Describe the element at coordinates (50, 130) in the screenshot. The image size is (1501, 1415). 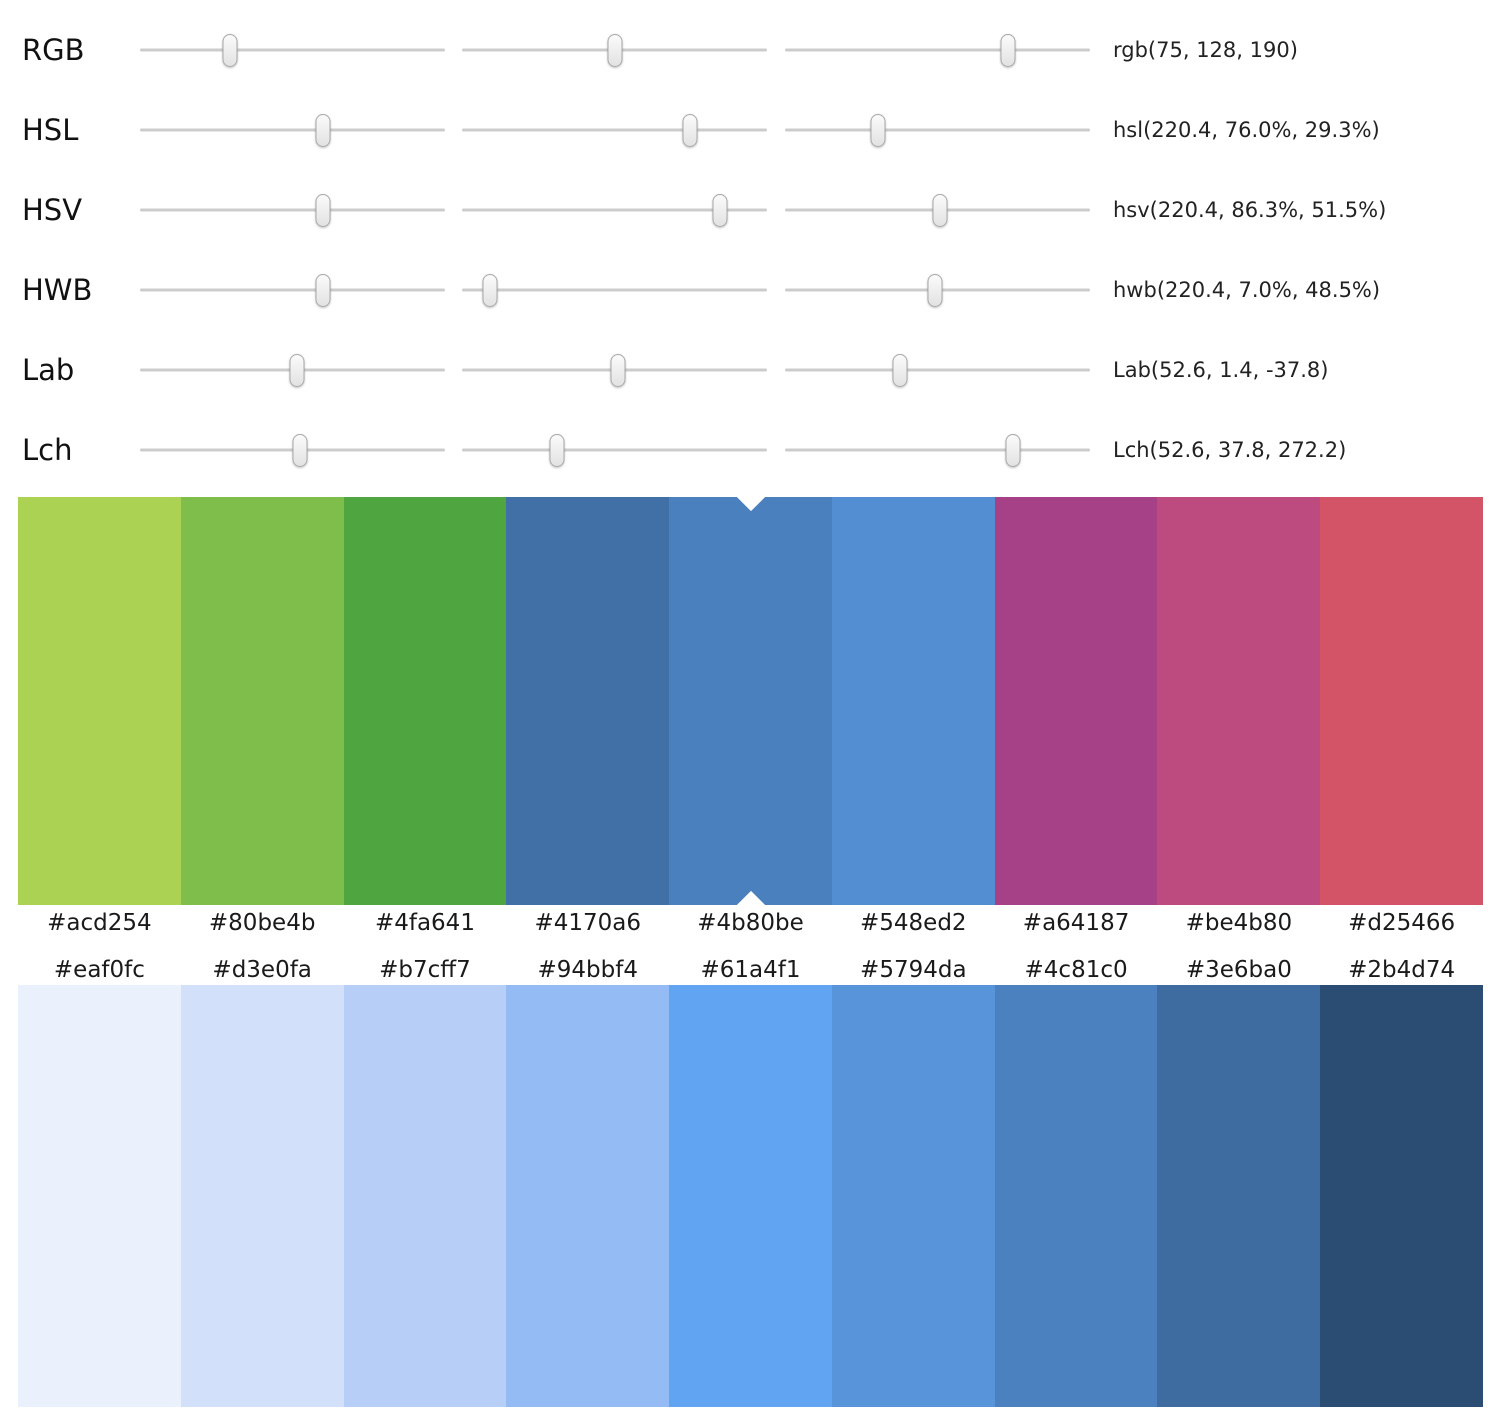
I see `colorspace-label: HSL` at that location.